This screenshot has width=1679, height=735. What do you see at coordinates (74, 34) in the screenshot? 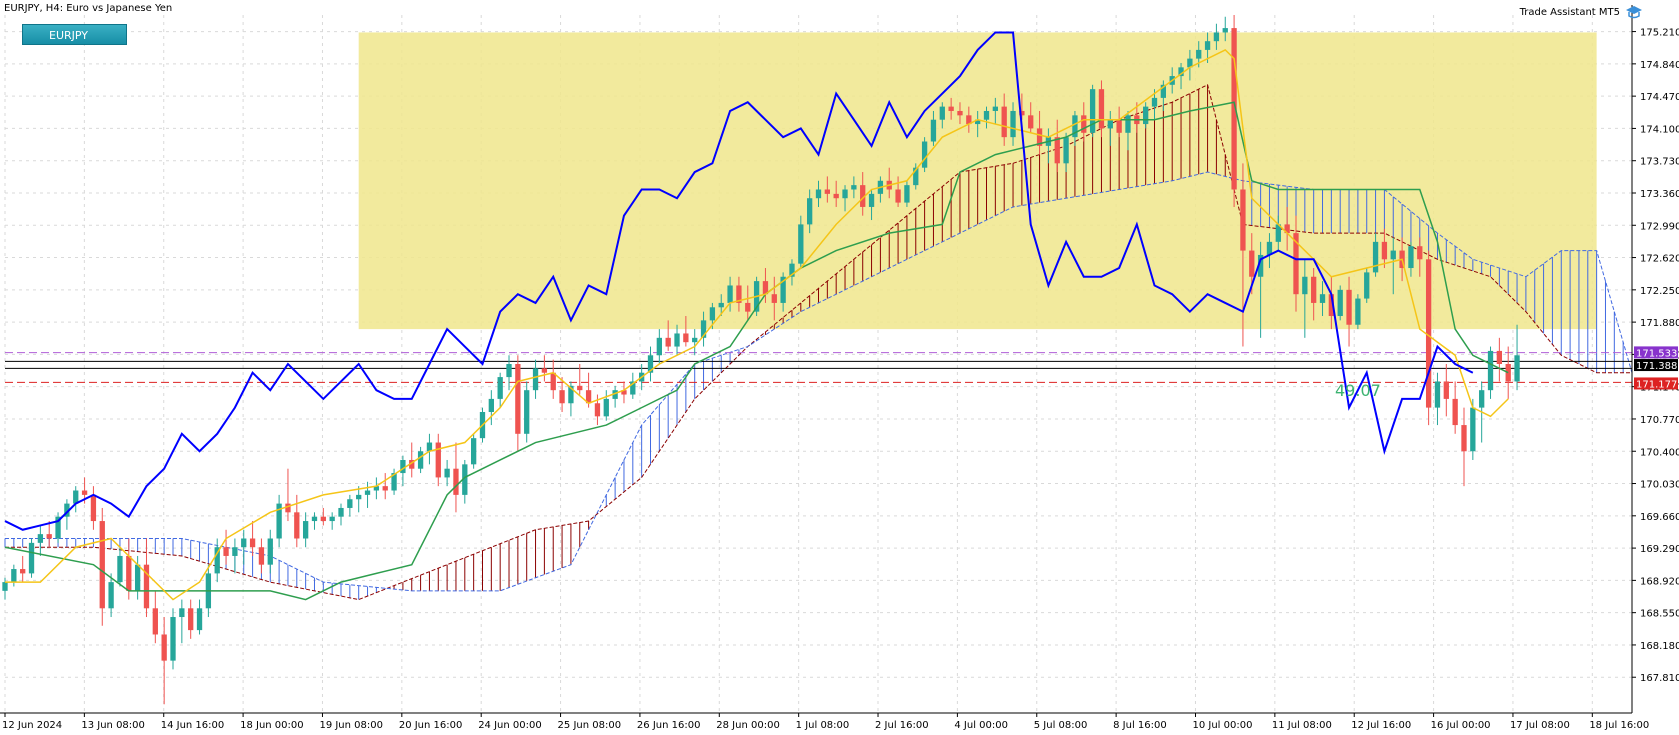
I see `symbol-button: EURJPY` at bounding box center [74, 34].